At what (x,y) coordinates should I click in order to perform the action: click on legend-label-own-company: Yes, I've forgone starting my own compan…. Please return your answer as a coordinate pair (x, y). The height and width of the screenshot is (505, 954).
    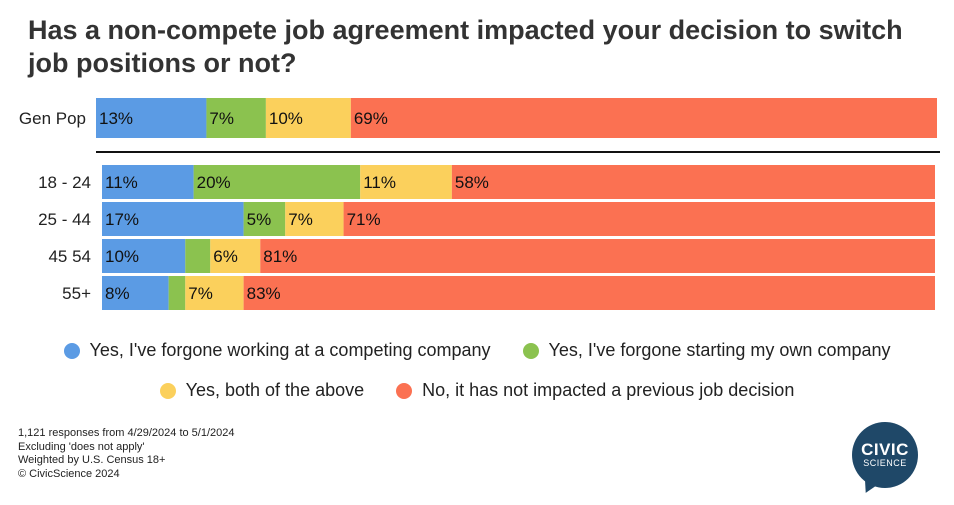
    Looking at the image, I should click on (719, 350).